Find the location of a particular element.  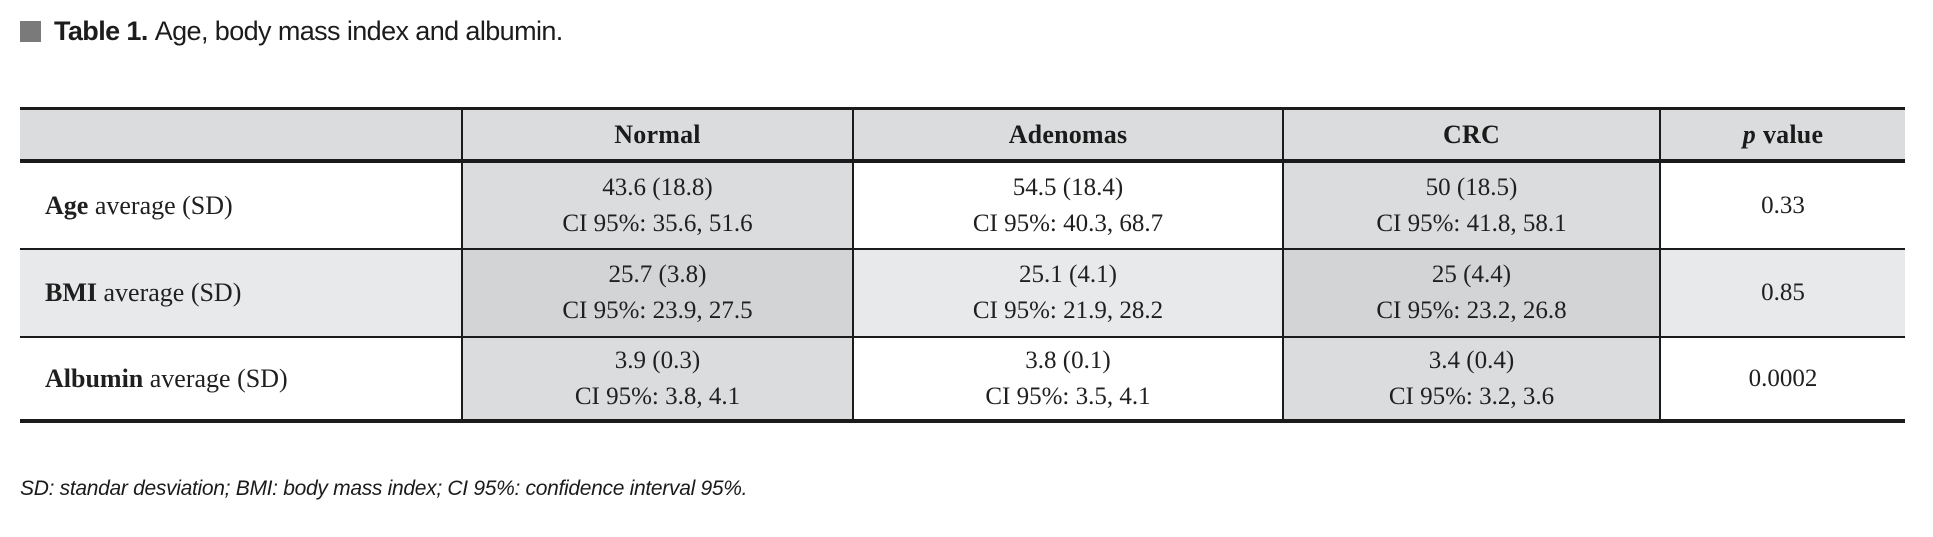

cell-albumin-adenomas: 3.8 (0.1) CI 95%: 3.5, 4.1 is located at coordinates (1067, 378).